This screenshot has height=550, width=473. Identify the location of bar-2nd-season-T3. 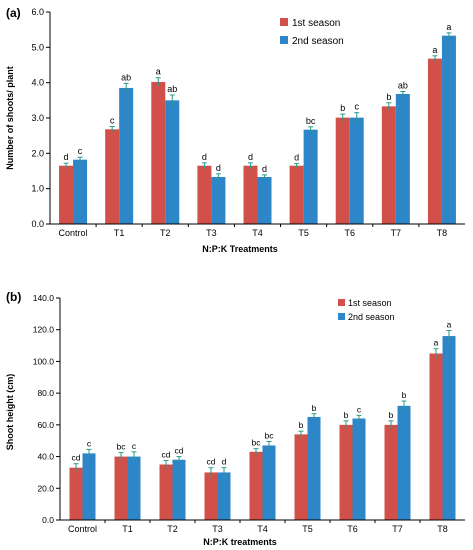
(224, 496).